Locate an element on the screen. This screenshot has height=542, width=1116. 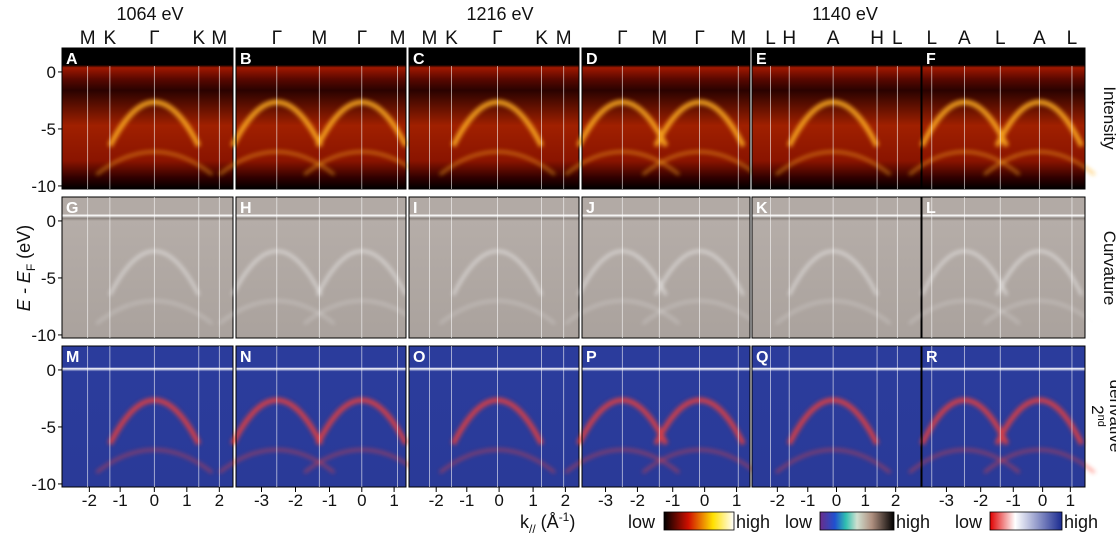
row-label-sup: nd is located at coordinates (1101, 421).